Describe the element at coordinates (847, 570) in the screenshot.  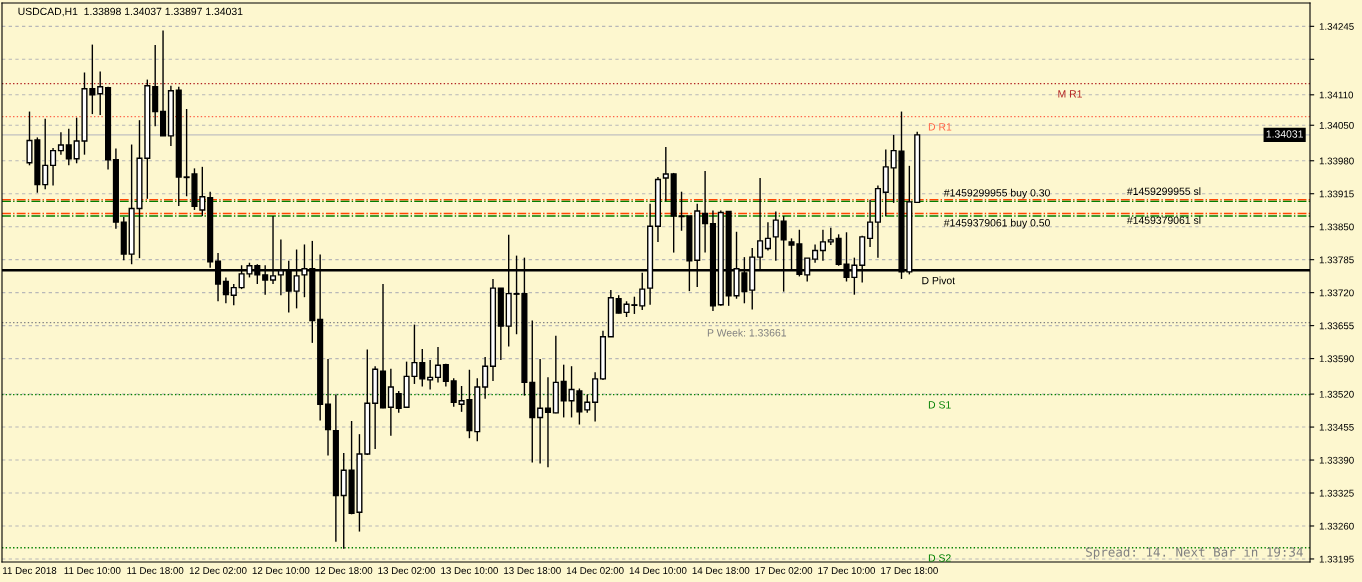
I see `x-tick-label: 17 Dec 10:00` at that location.